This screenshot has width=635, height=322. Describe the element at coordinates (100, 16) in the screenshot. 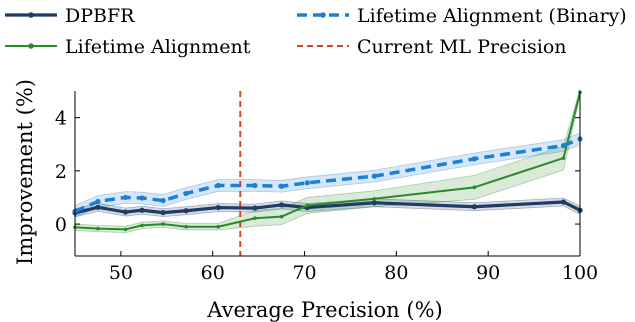

I see `legend-label-0: DPBFR` at that location.